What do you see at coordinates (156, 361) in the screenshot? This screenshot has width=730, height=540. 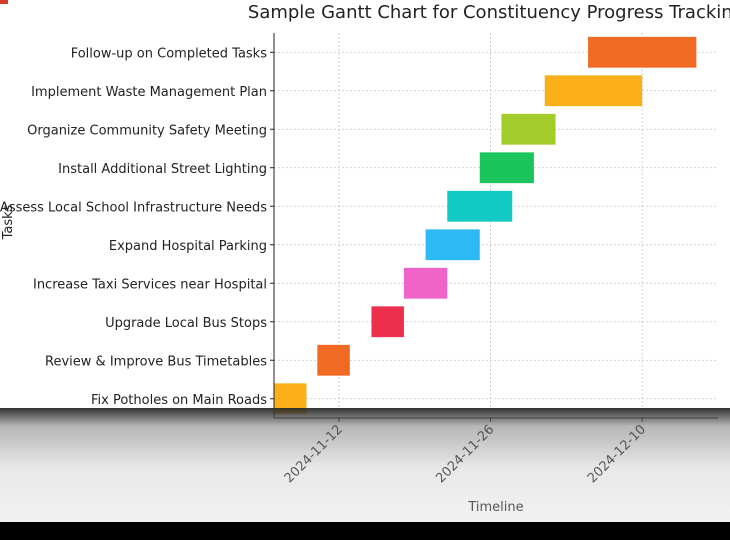 I see `y-tick-label: Review & Improve Bus Timetables` at bounding box center [156, 361].